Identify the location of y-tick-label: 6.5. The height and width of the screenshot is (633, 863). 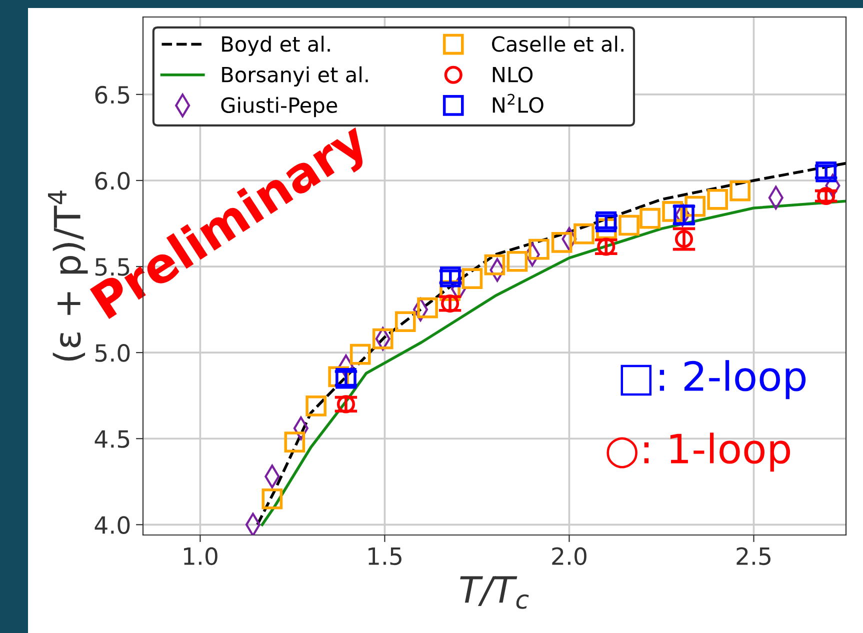
(112, 95).